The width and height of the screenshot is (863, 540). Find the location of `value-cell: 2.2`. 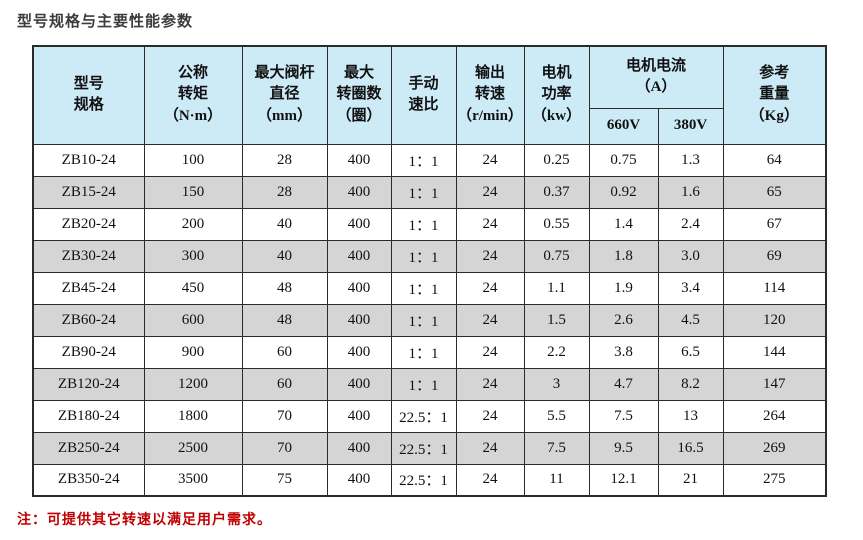

value-cell: 2.2 is located at coordinates (556, 352).